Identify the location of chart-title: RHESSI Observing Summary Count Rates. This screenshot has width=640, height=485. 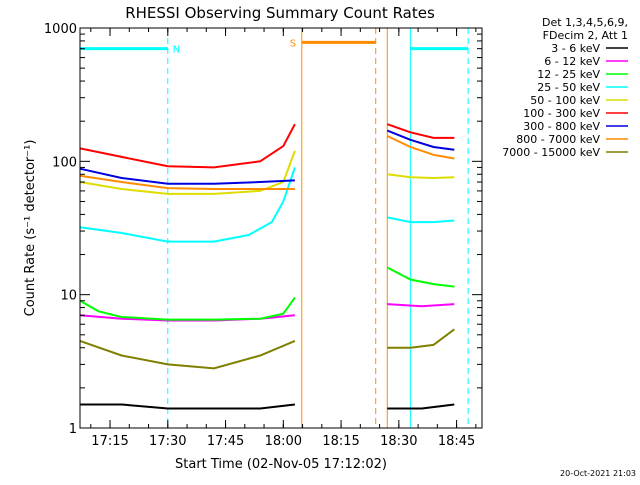
(280, 13).